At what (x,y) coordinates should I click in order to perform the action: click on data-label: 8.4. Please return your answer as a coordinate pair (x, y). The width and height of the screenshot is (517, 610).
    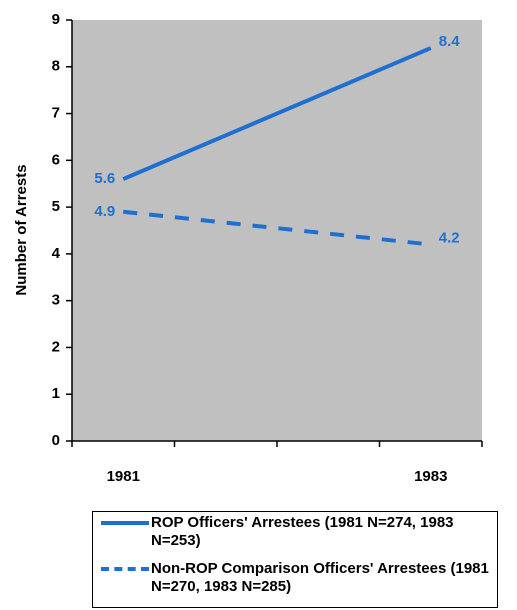
    Looking at the image, I should click on (450, 41).